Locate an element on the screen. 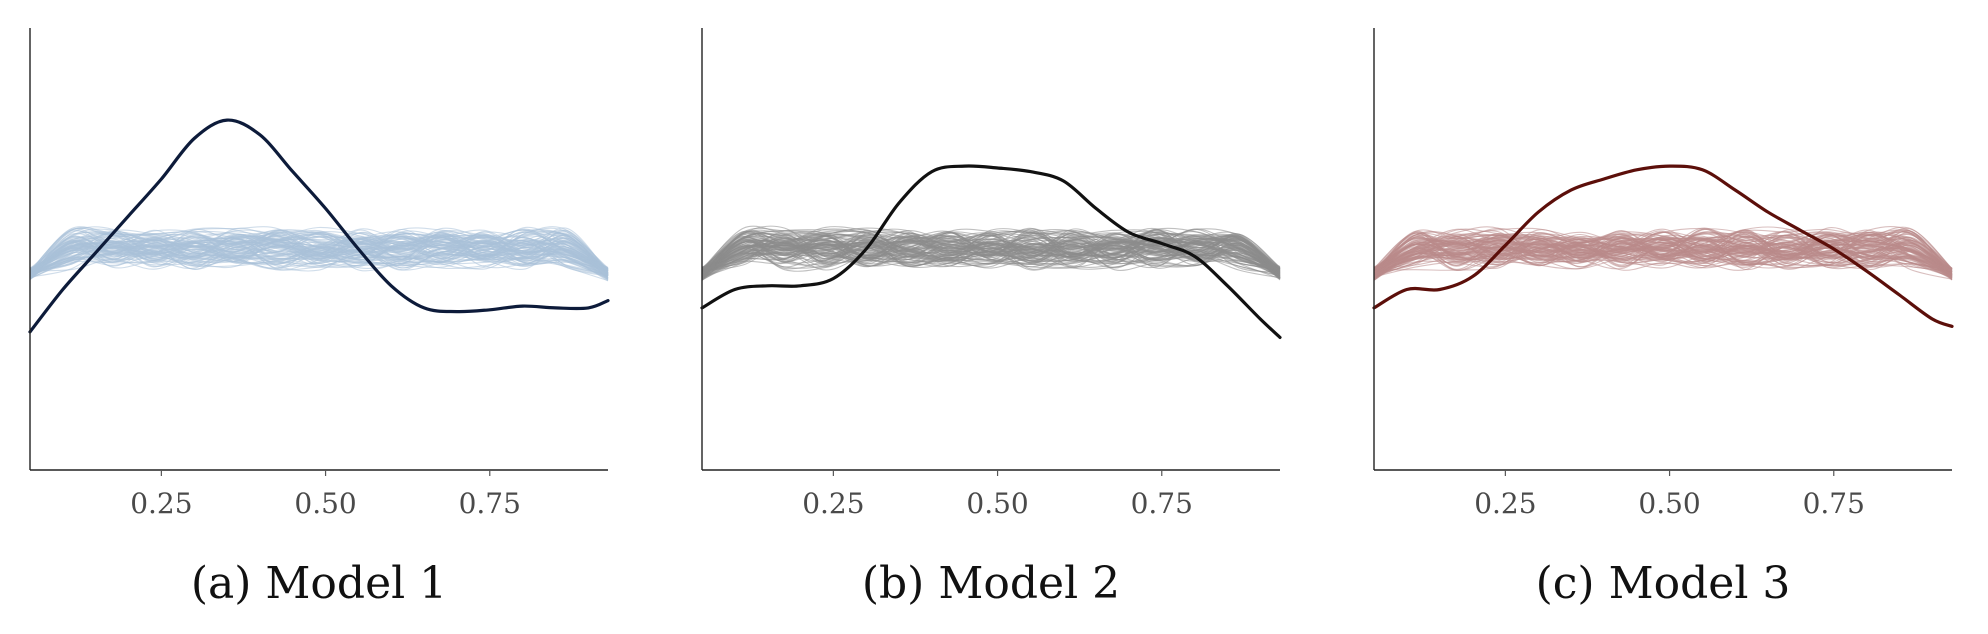 The height and width of the screenshot is (634, 1988). panel-caption: (c) Model 3 is located at coordinates (1663, 583).